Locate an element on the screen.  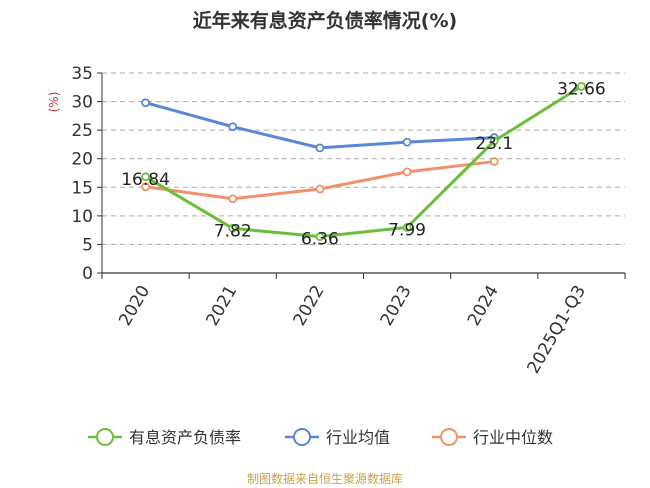
y-tick-label: 15 is located at coordinates (82, 188).